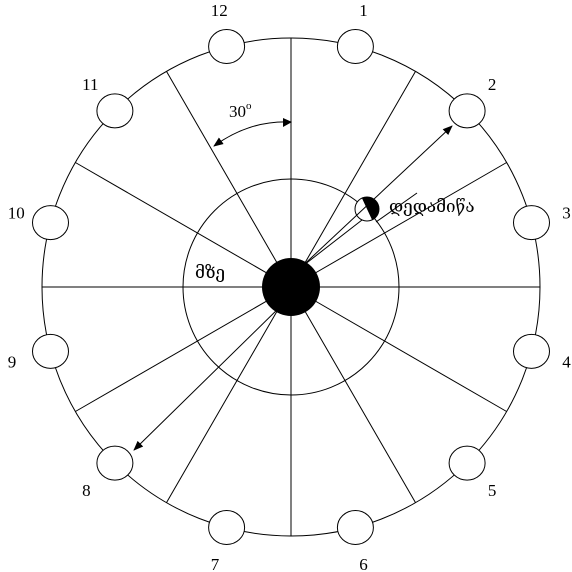  What do you see at coordinates (287, 122) in the screenshot?
I see `angle-arc-head` at bounding box center [287, 122].